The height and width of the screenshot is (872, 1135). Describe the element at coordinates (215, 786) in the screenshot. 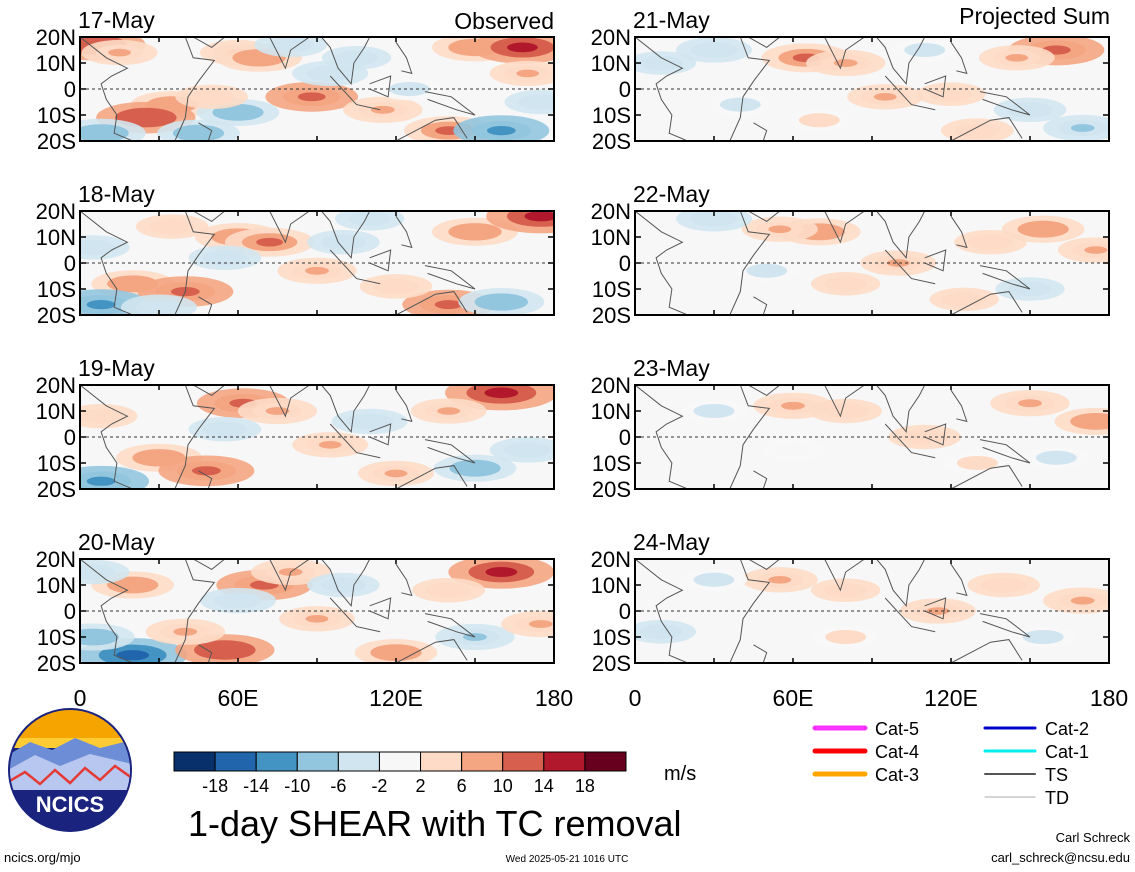

I see `colorbar-label: -18` at that location.